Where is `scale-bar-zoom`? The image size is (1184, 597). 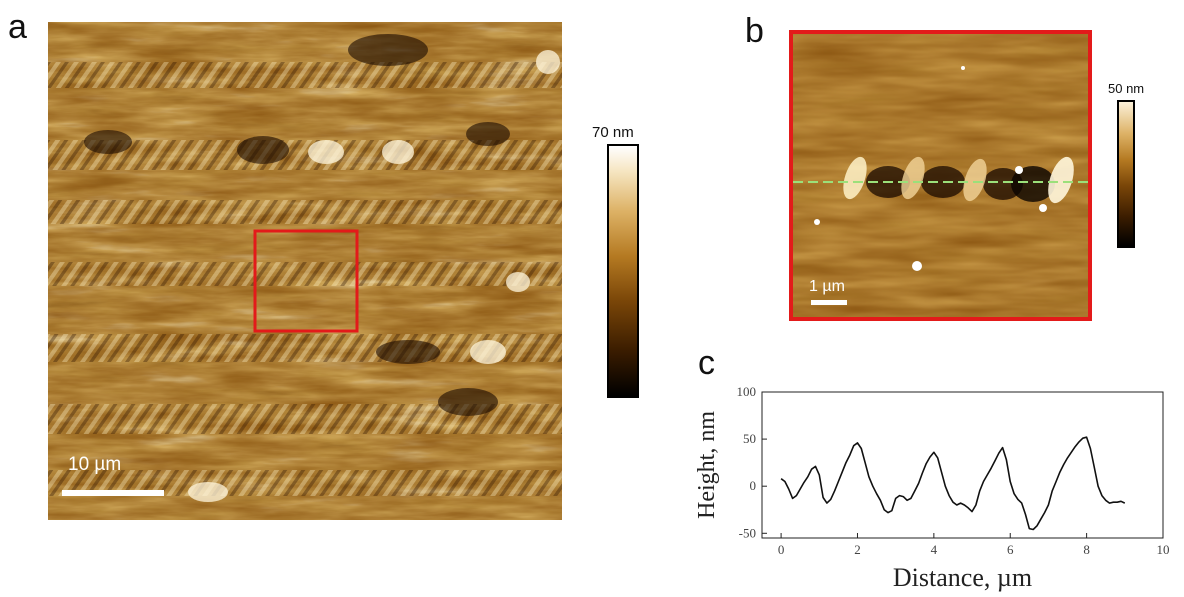 scale-bar-zoom is located at coordinates (829, 302).